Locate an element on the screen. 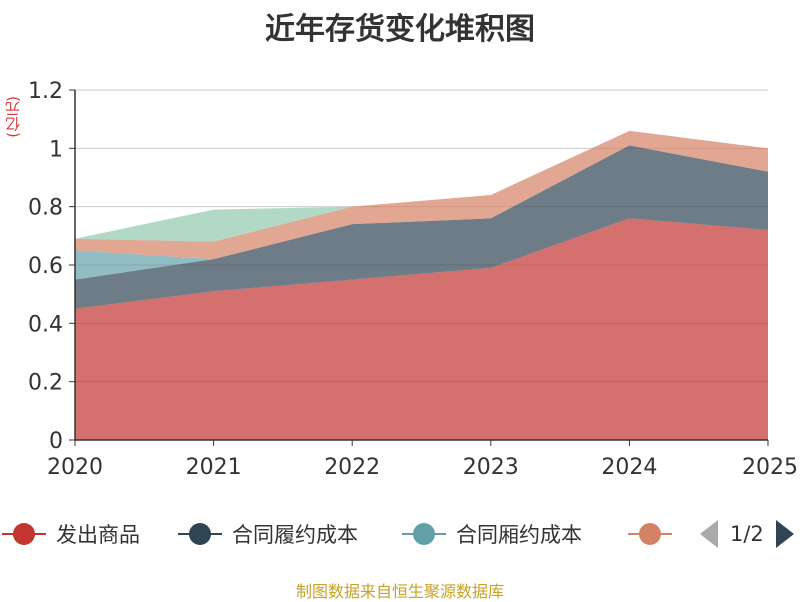 The image size is (800, 602). pager-prev-icon is located at coordinates (709, 534).